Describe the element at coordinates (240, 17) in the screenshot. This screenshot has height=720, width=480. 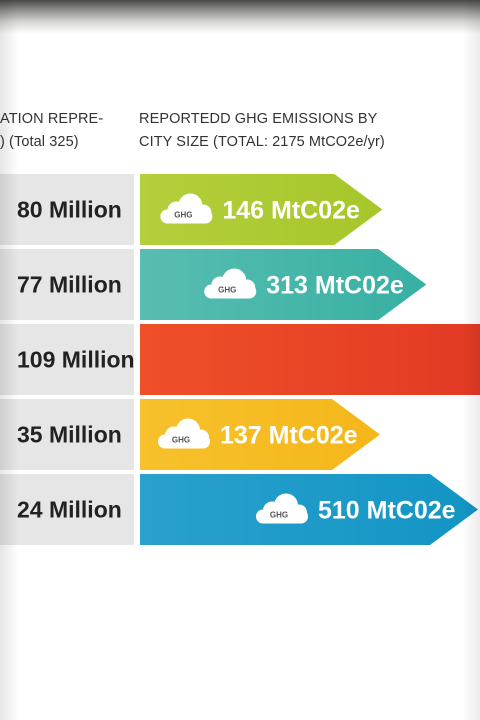
I see `top-shadow` at that location.